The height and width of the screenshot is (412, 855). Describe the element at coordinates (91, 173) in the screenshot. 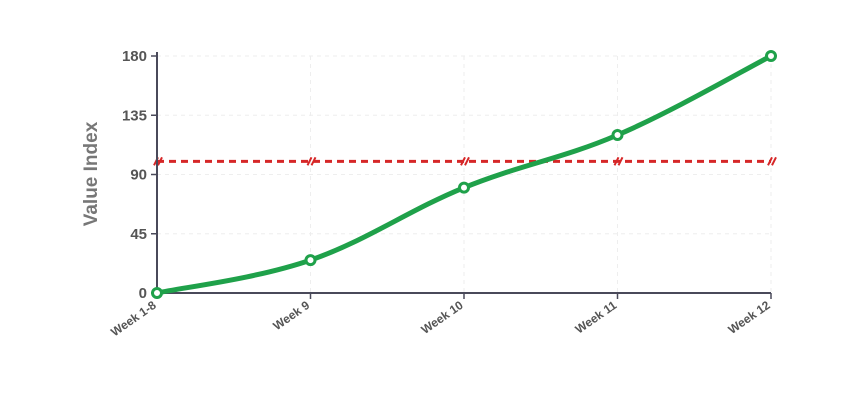

I see `y-axis-title: Value Index` at that location.